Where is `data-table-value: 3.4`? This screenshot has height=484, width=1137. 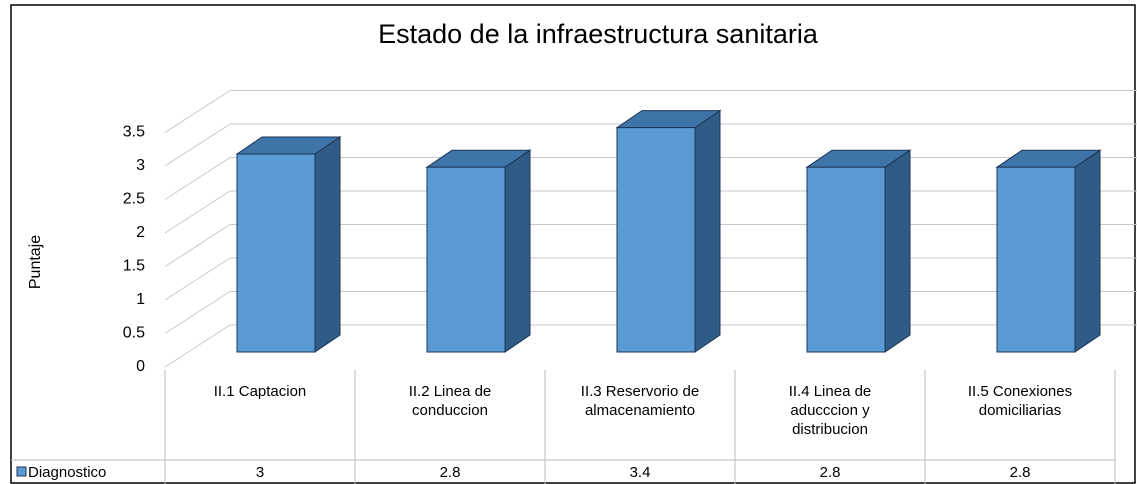 data-table-value: 3.4 is located at coordinates (640, 473).